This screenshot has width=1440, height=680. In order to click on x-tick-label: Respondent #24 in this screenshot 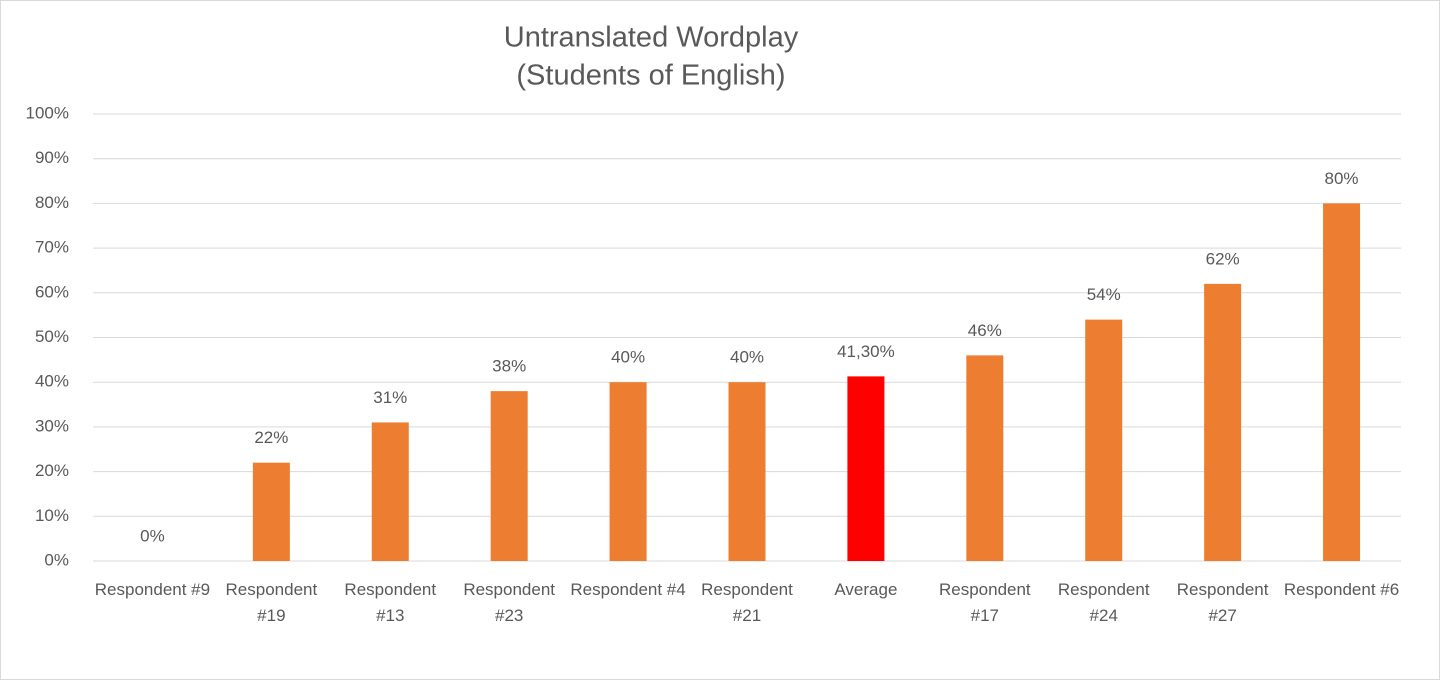, I will do `click(1103, 602)`.